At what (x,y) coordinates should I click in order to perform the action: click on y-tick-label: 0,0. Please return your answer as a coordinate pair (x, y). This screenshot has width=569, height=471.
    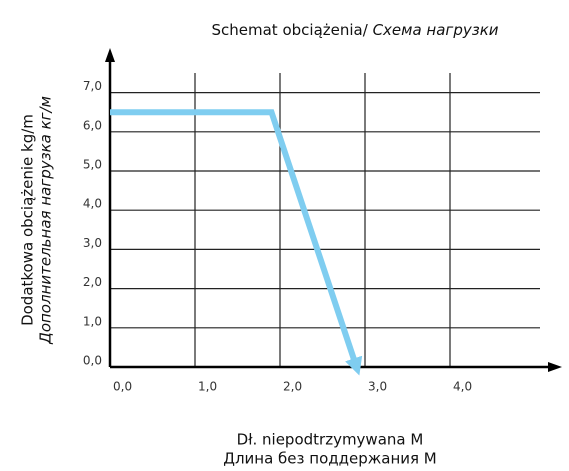
    Looking at the image, I should click on (92, 361).